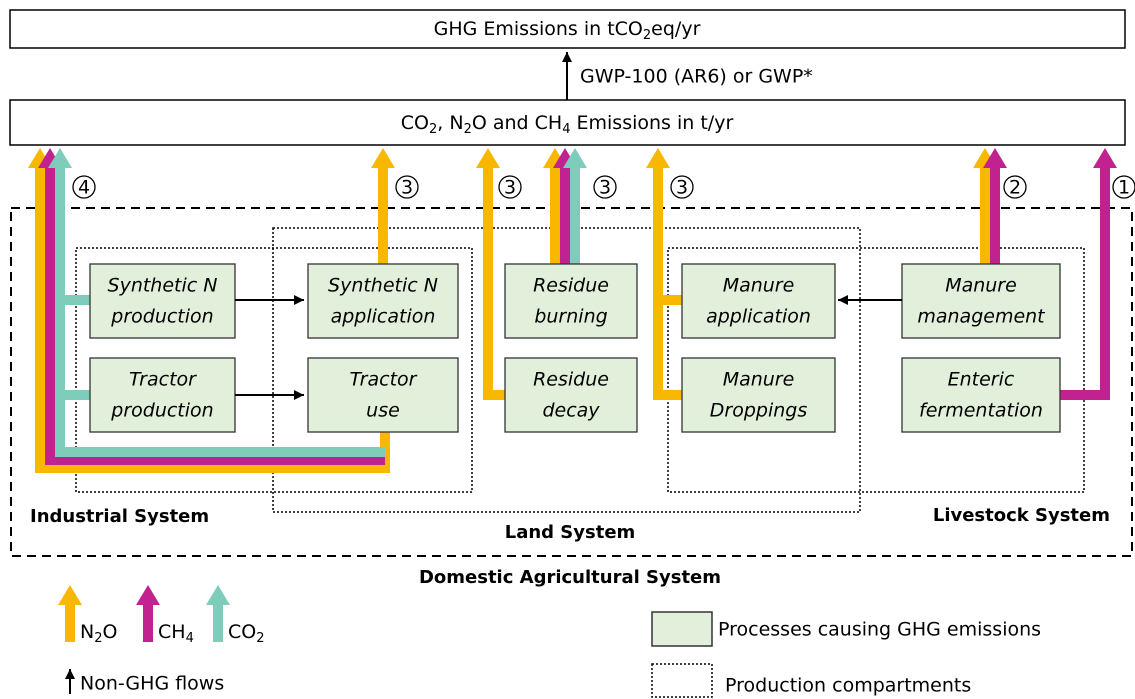 The height and width of the screenshot is (699, 1135). I want to click on industrial-compartment, so click(274, 370).